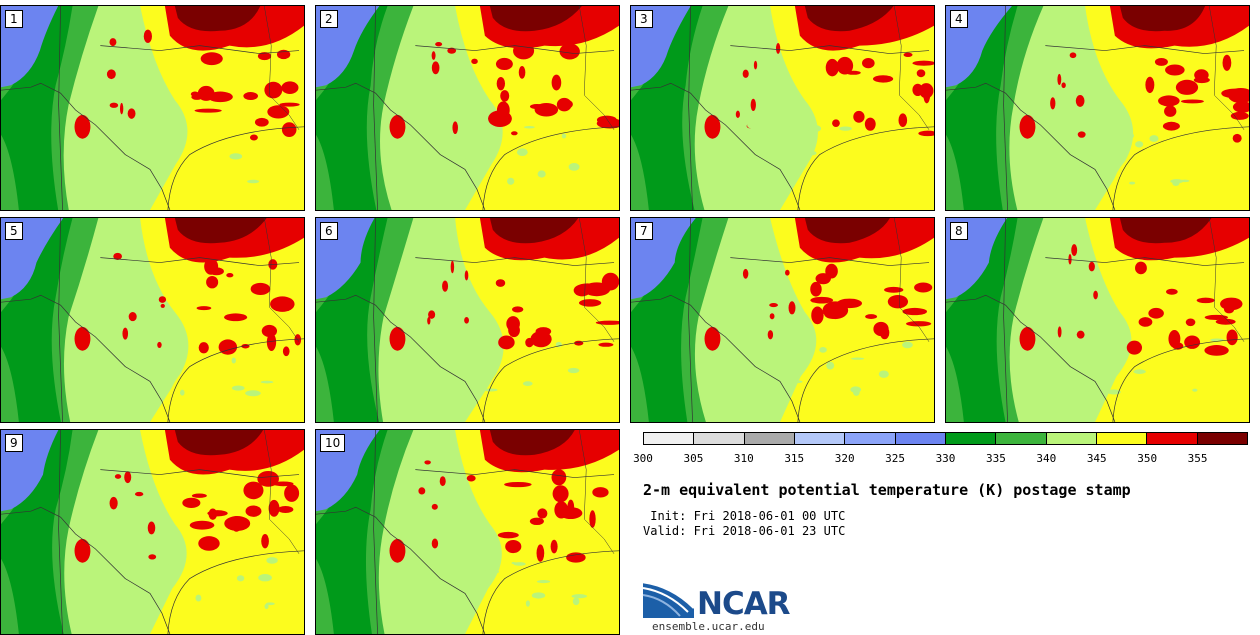 The image size is (1260, 635). I want to click on member-panel-9: 9, so click(152, 532).